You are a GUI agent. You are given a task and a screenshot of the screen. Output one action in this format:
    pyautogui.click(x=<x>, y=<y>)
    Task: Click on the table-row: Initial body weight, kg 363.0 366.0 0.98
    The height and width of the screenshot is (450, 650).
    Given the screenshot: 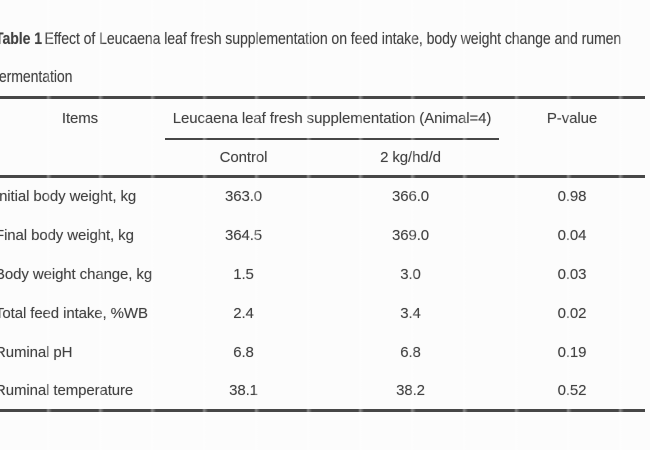 What is the action you would take?
    pyautogui.click(x=322, y=196)
    